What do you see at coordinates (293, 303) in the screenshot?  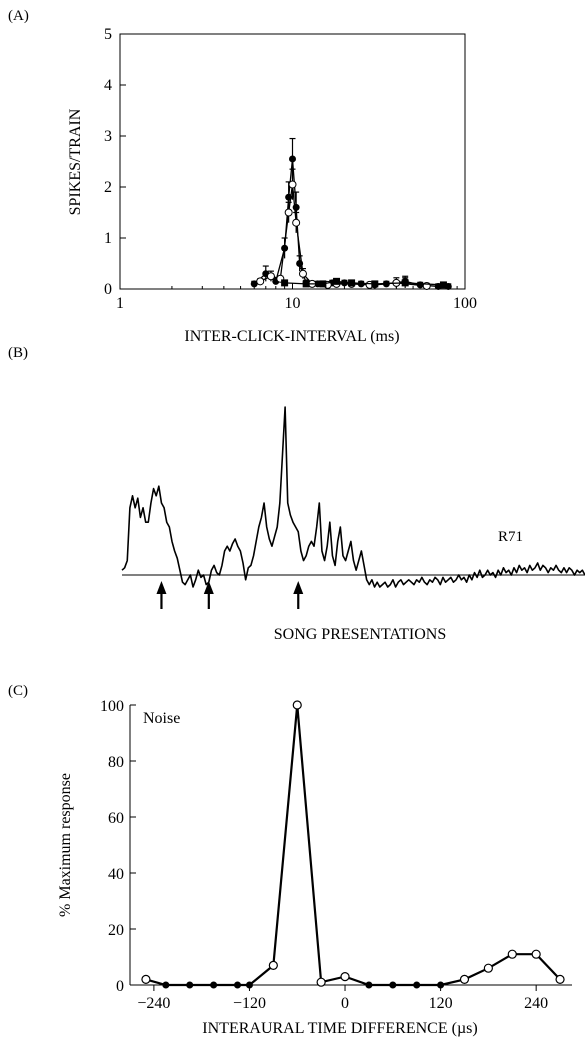 I see `chart-a-xtick-label: 10` at bounding box center [293, 303].